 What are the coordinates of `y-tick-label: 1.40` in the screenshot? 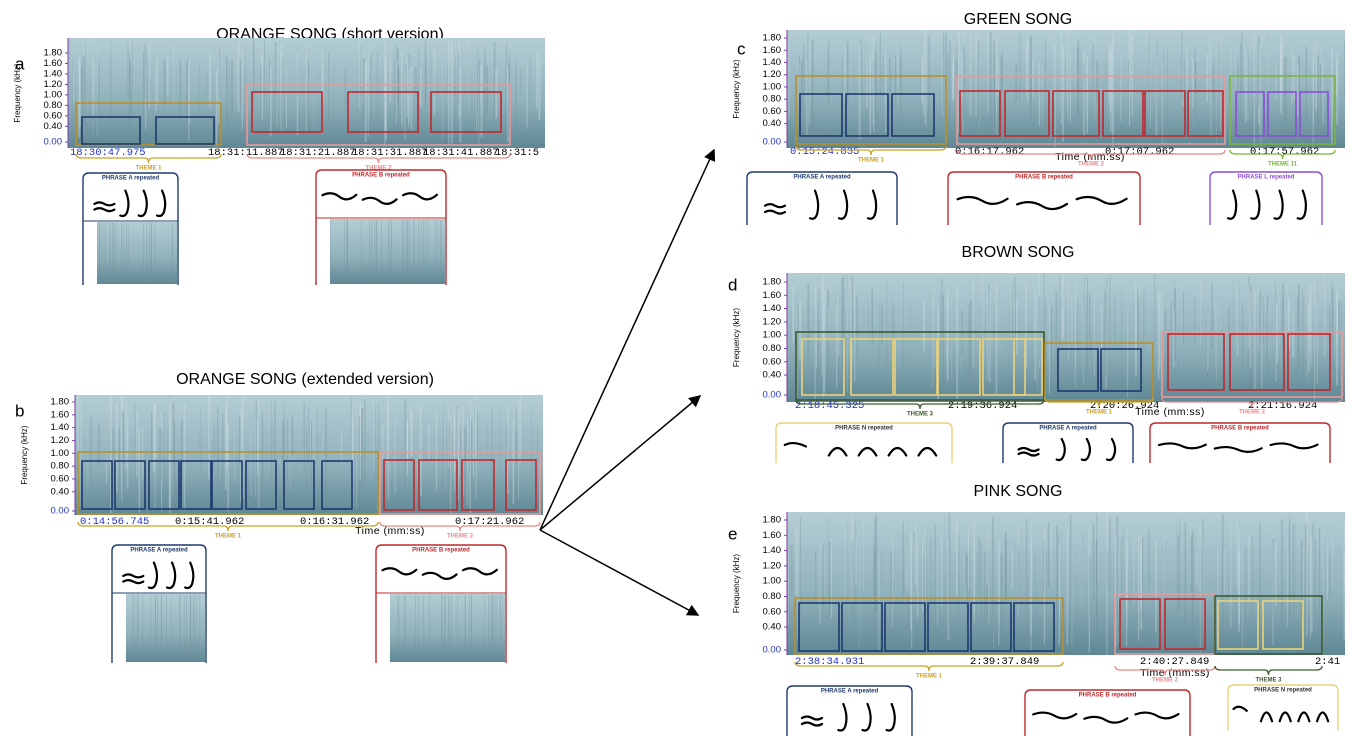 It's located at (772, 550).